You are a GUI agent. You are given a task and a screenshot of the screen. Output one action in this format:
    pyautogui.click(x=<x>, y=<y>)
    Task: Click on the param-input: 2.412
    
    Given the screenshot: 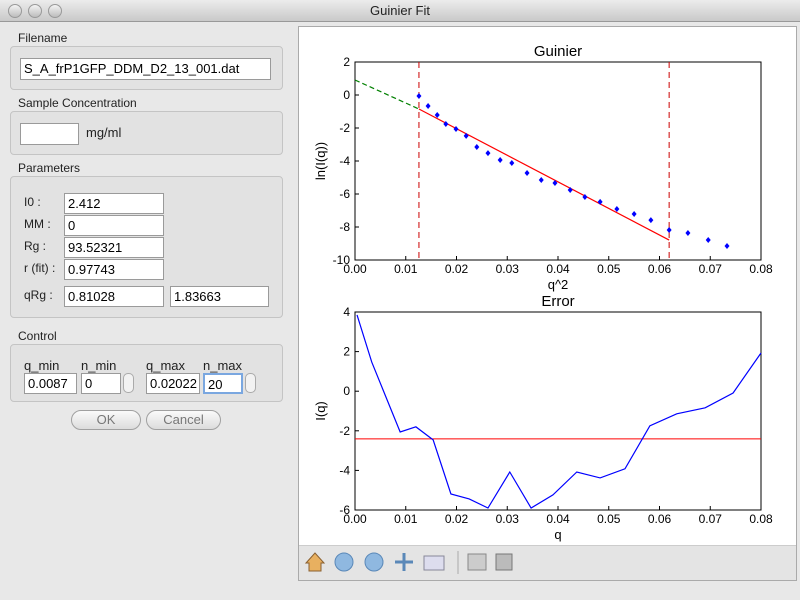 What is the action you would take?
    pyautogui.click(x=114, y=203)
    